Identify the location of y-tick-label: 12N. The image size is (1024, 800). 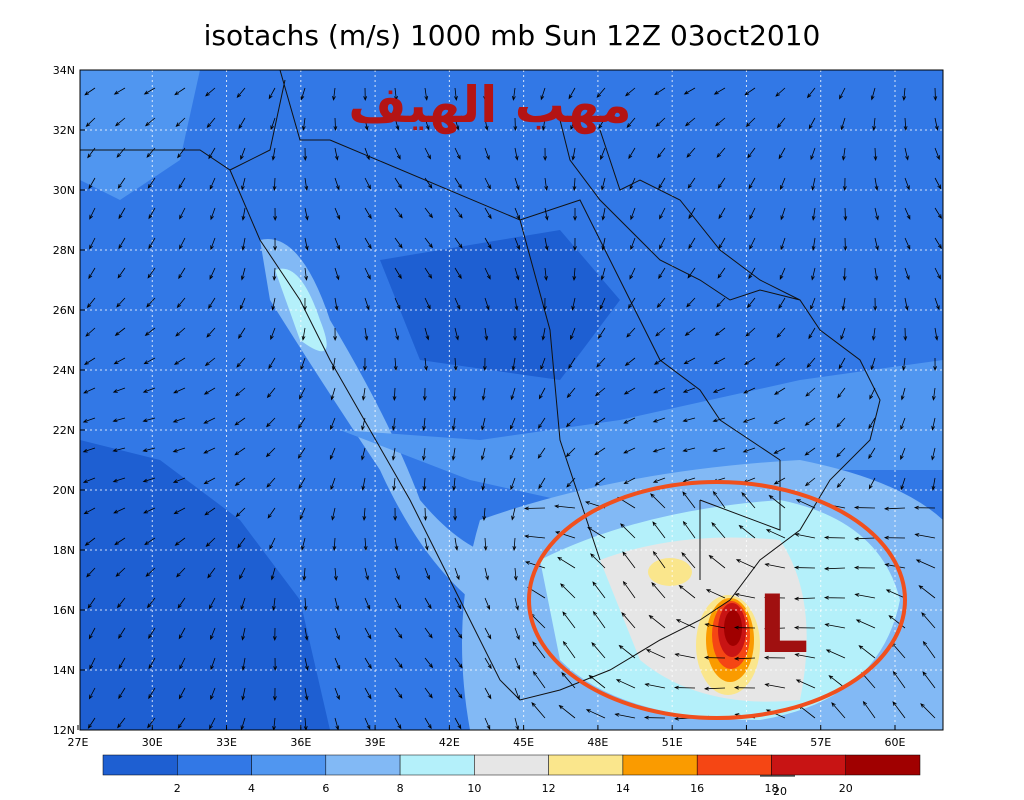
(64, 730).